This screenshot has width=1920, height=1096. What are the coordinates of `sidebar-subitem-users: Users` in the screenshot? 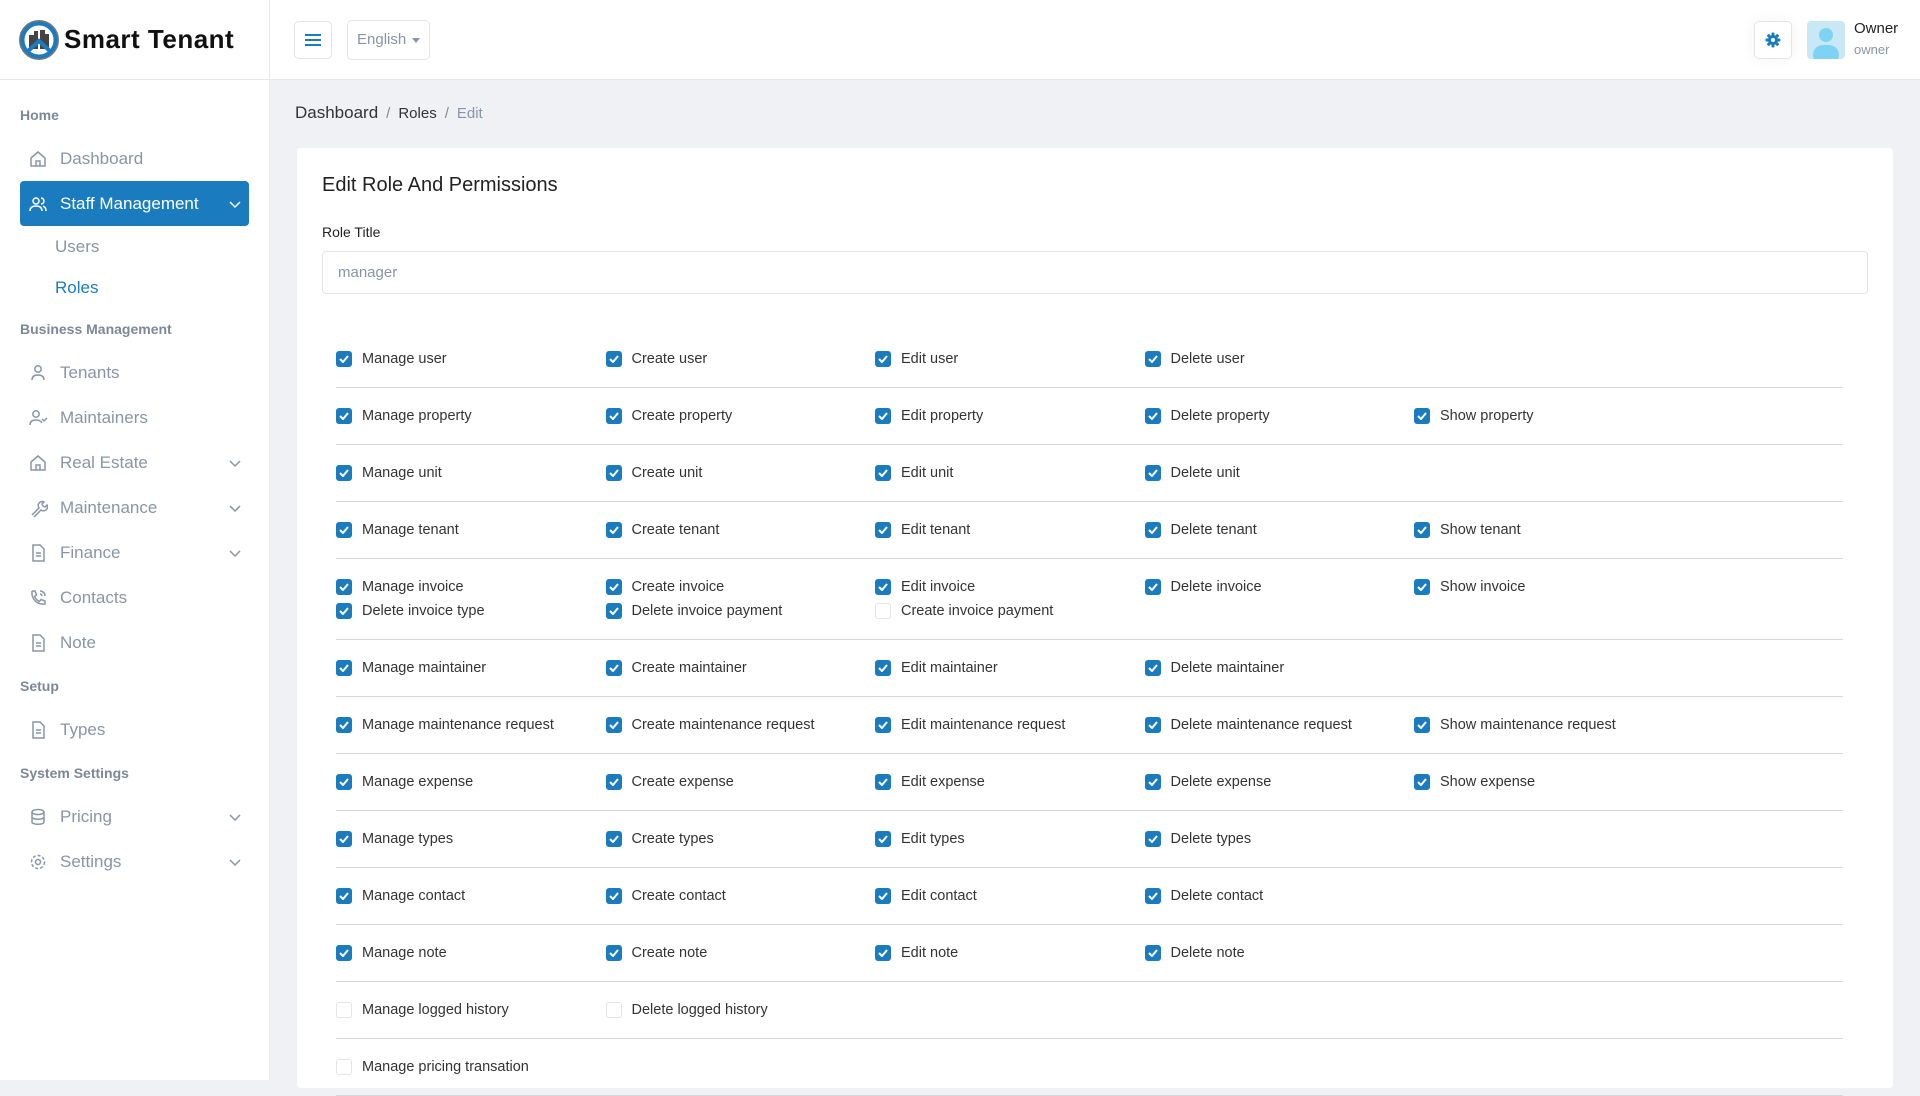 It's located at (77, 246).